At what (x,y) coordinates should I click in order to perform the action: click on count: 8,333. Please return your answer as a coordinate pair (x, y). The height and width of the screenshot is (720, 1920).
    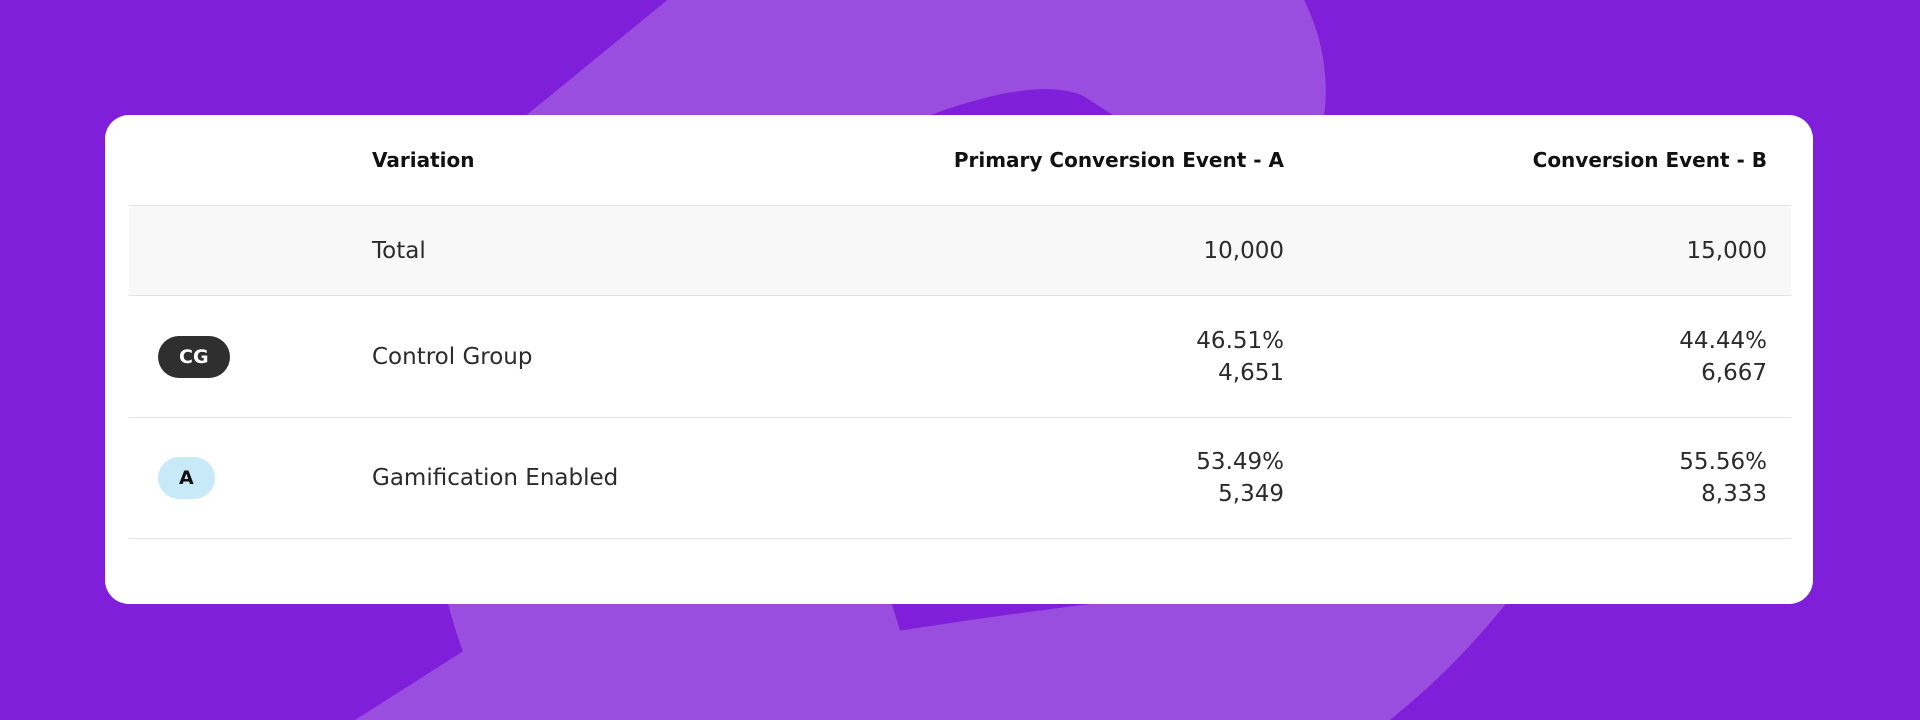
    Looking at the image, I should click on (1734, 494).